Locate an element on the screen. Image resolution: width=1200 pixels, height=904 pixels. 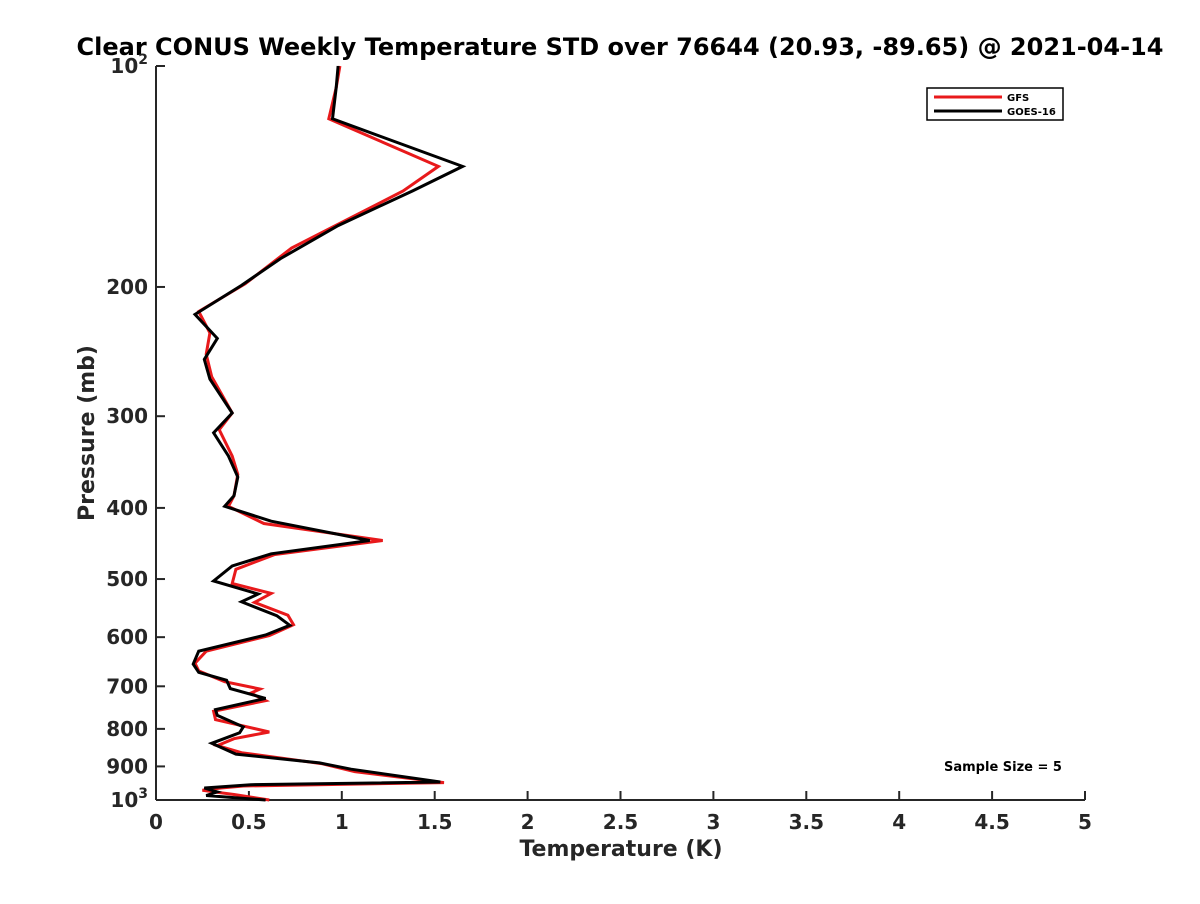
x-axis-label: Temperature (K) is located at coordinates (620, 849).